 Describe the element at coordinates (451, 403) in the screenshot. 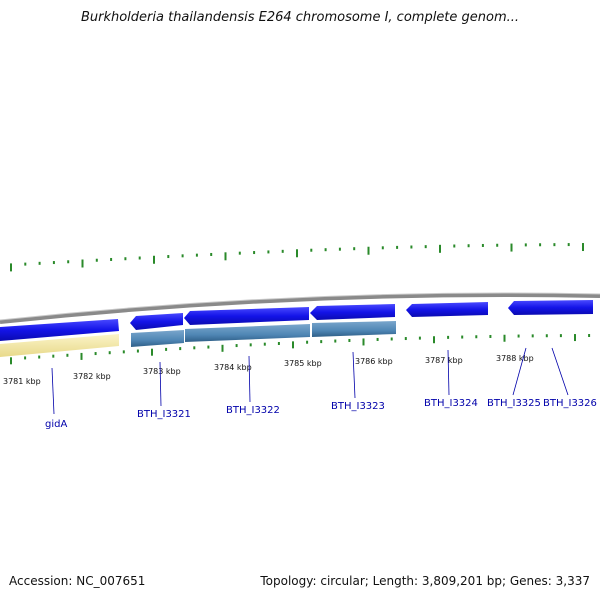

I see `gene-label-bth-i3324: BTH_I3324` at that location.